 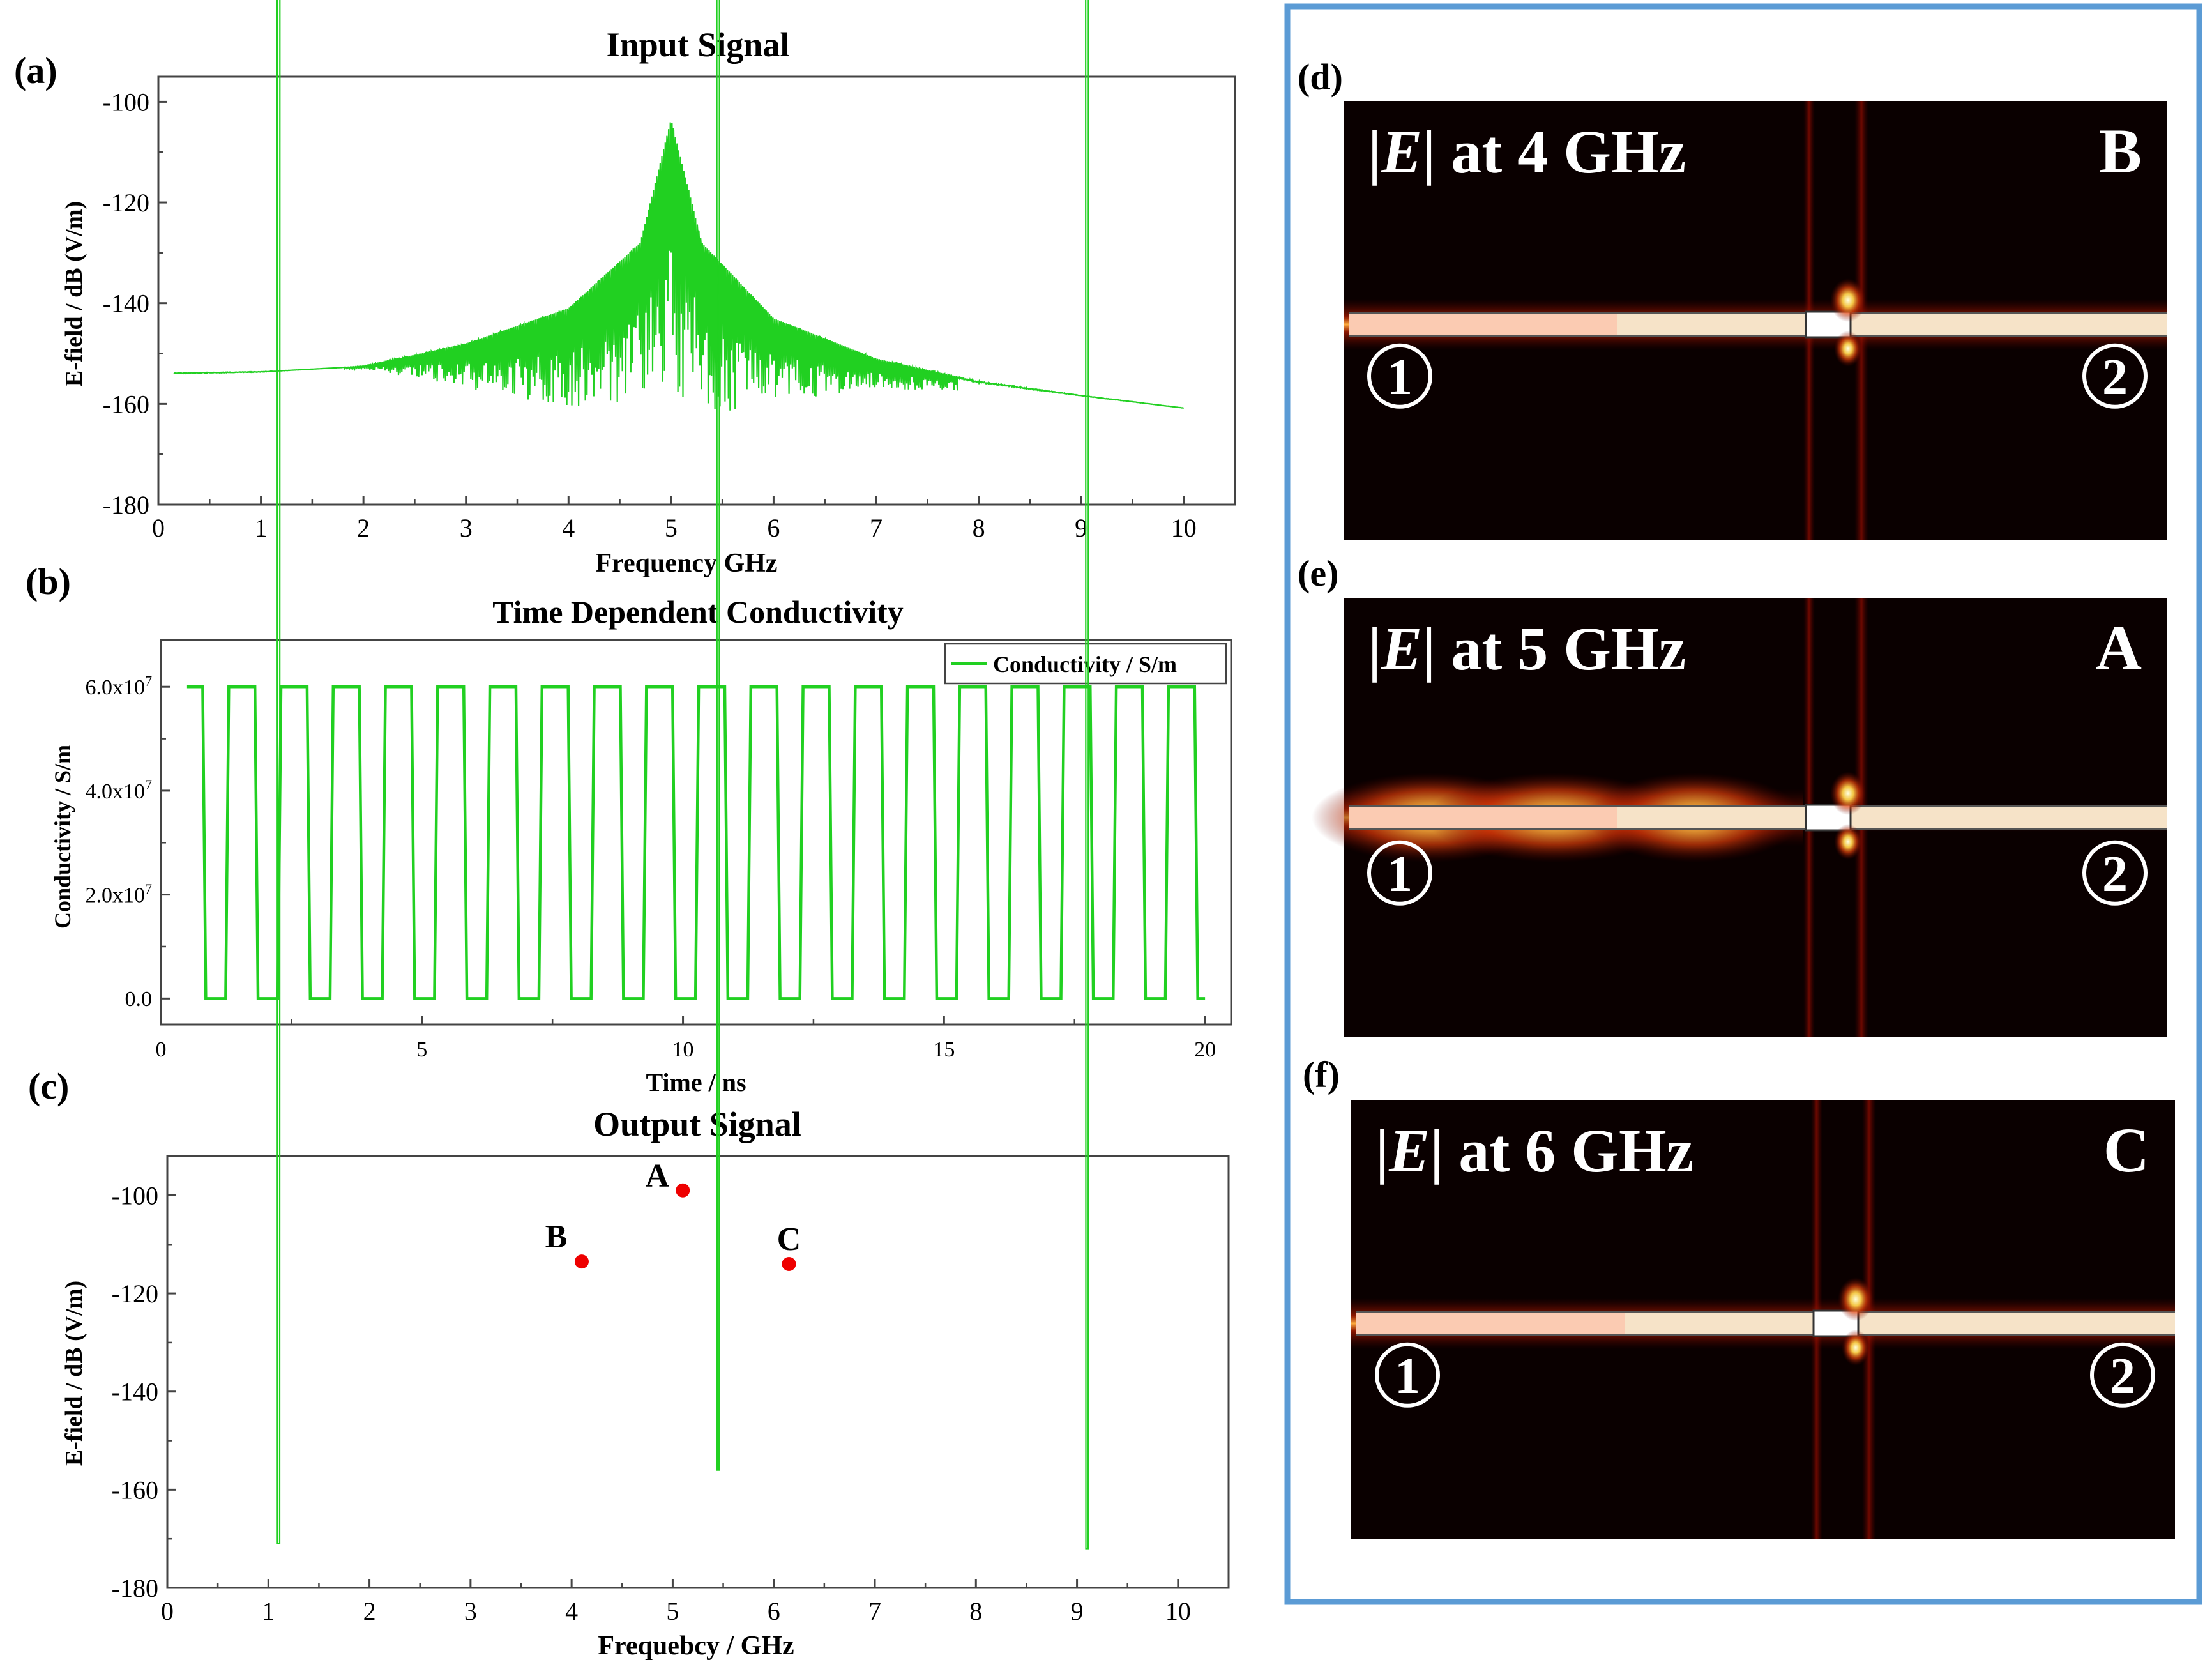 What do you see at coordinates (1318, 573) in the screenshot?
I see `panel-label-e: (e)` at bounding box center [1318, 573].